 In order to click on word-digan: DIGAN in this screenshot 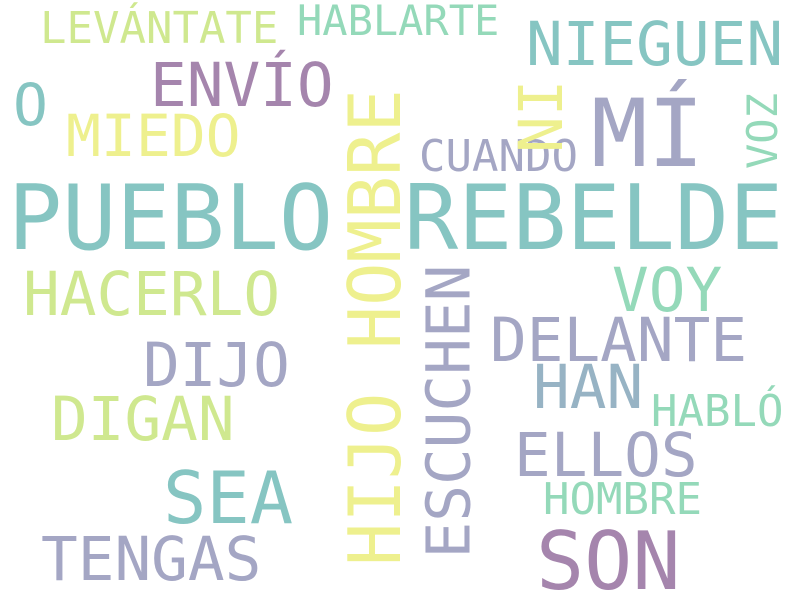, I will do `click(143, 419)`.